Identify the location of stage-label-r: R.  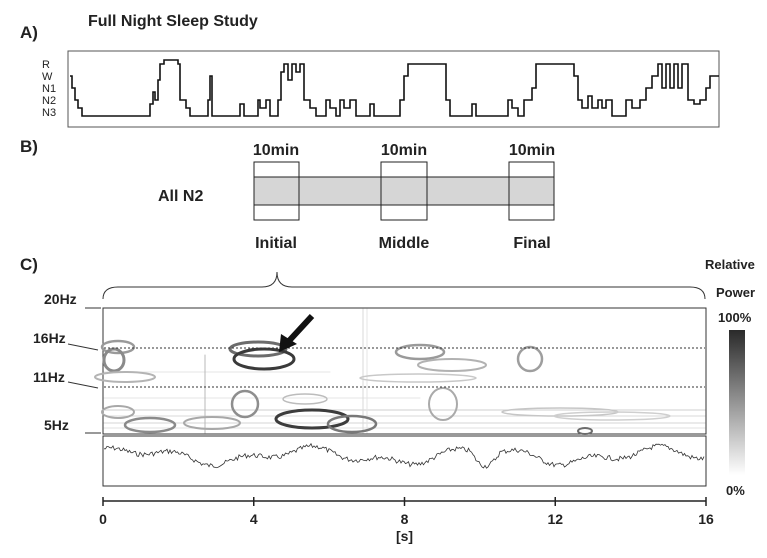
(46, 65).